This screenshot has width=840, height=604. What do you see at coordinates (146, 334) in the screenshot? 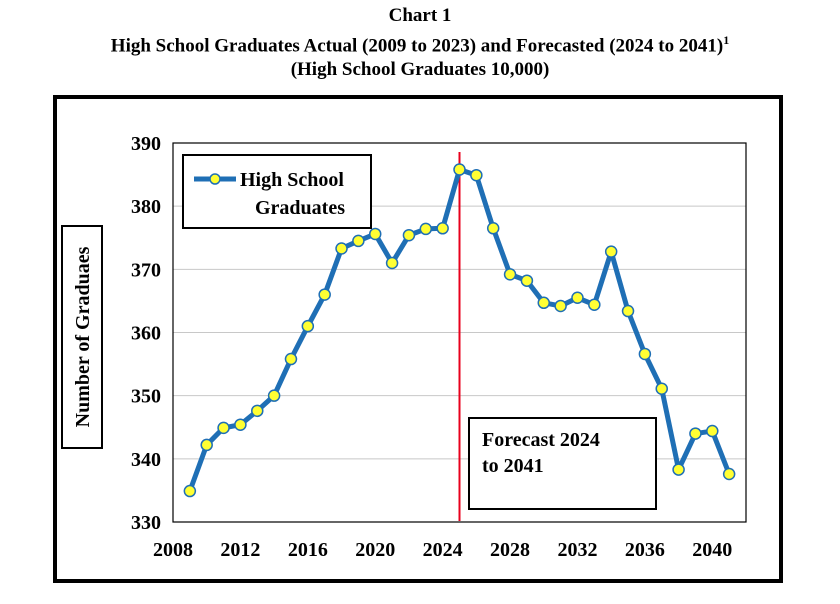
I see `y-tick-label: 360` at bounding box center [146, 334].